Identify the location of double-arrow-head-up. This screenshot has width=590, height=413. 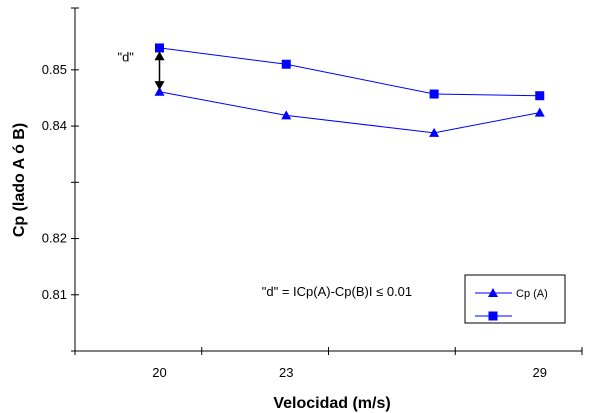
(159, 56).